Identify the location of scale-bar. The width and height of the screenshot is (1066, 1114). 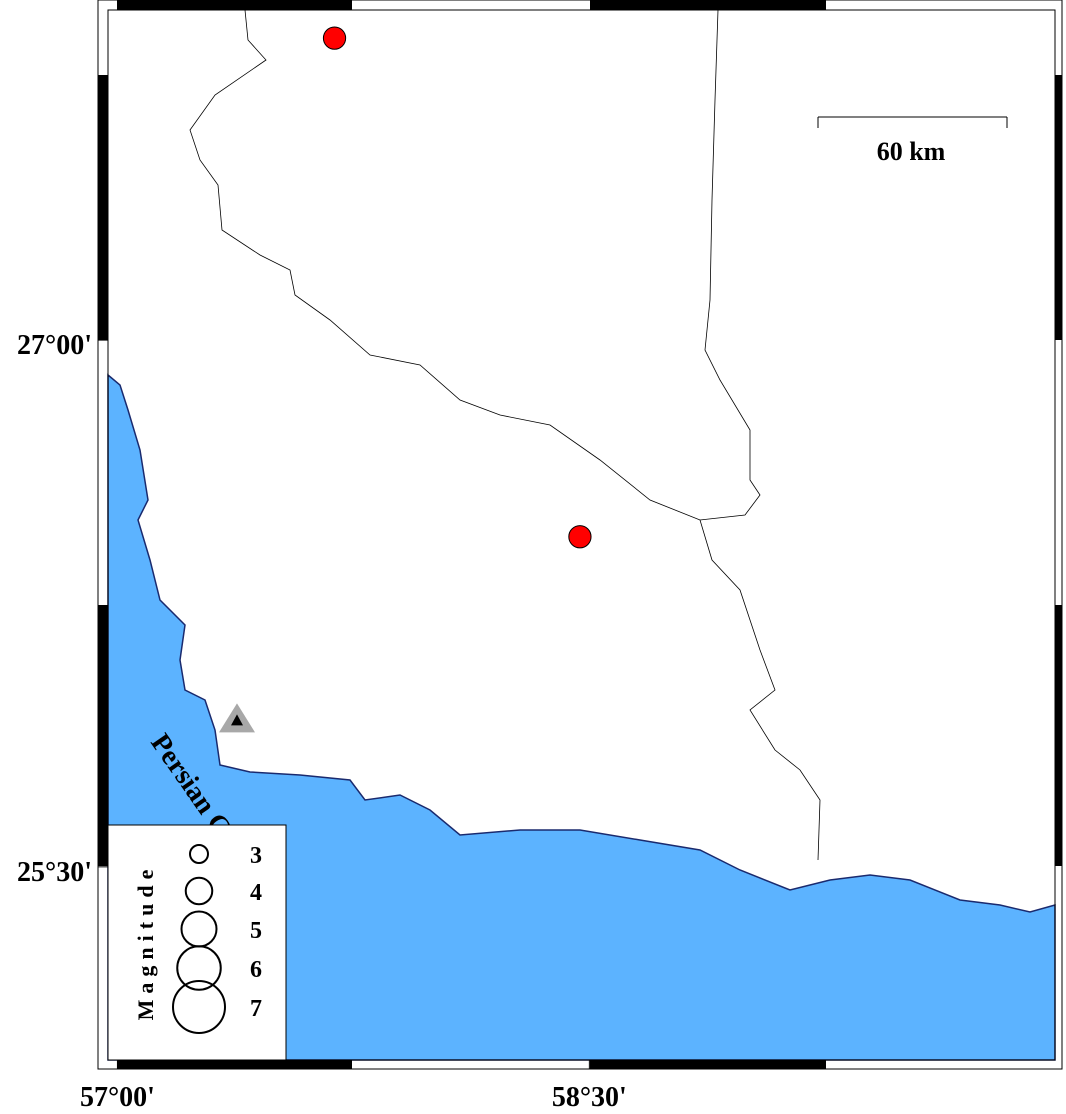
(912, 122).